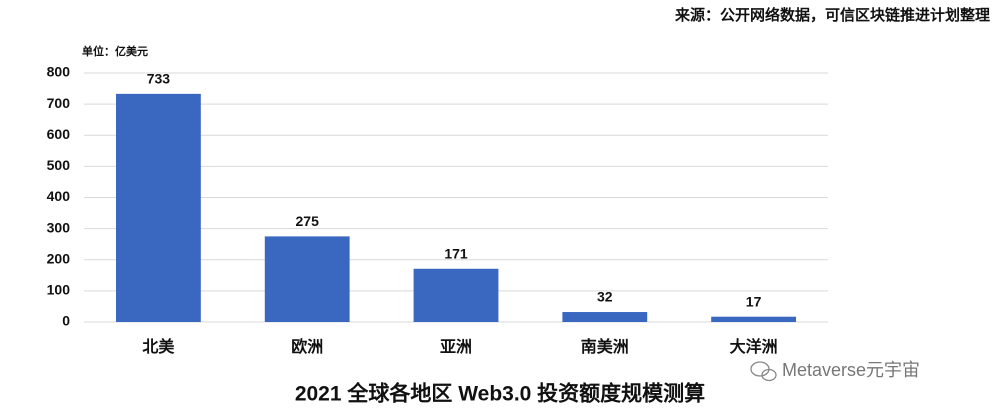 Image resolution: width=1000 pixels, height=412 pixels. I want to click on y-tick-label: 100, so click(59, 290).